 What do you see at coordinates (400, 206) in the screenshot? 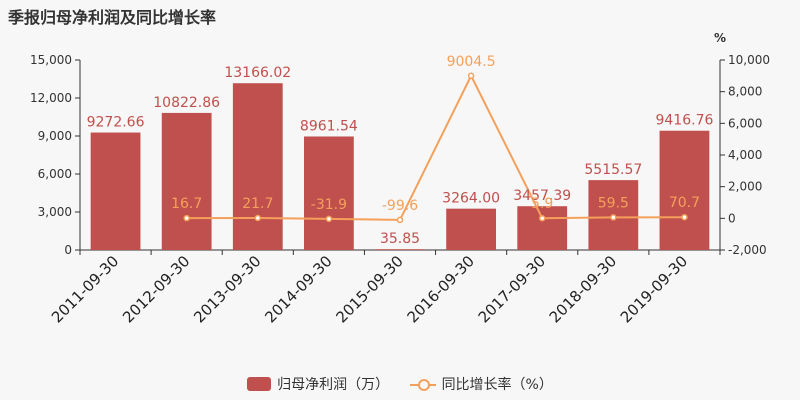
I see `growth-value-label: -99.6` at bounding box center [400, 206].